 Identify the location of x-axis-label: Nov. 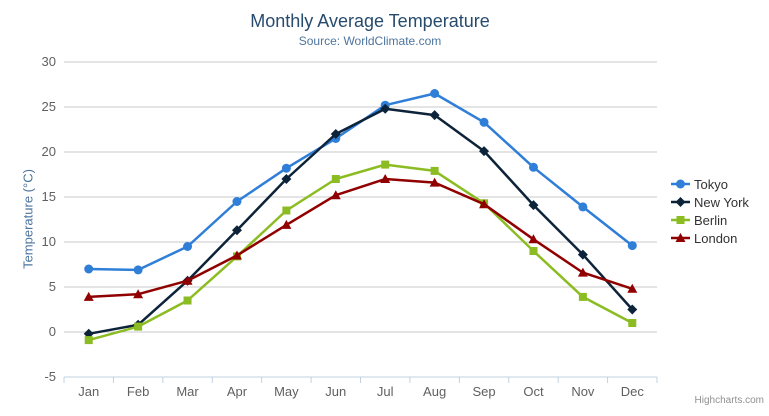
(583, 391).